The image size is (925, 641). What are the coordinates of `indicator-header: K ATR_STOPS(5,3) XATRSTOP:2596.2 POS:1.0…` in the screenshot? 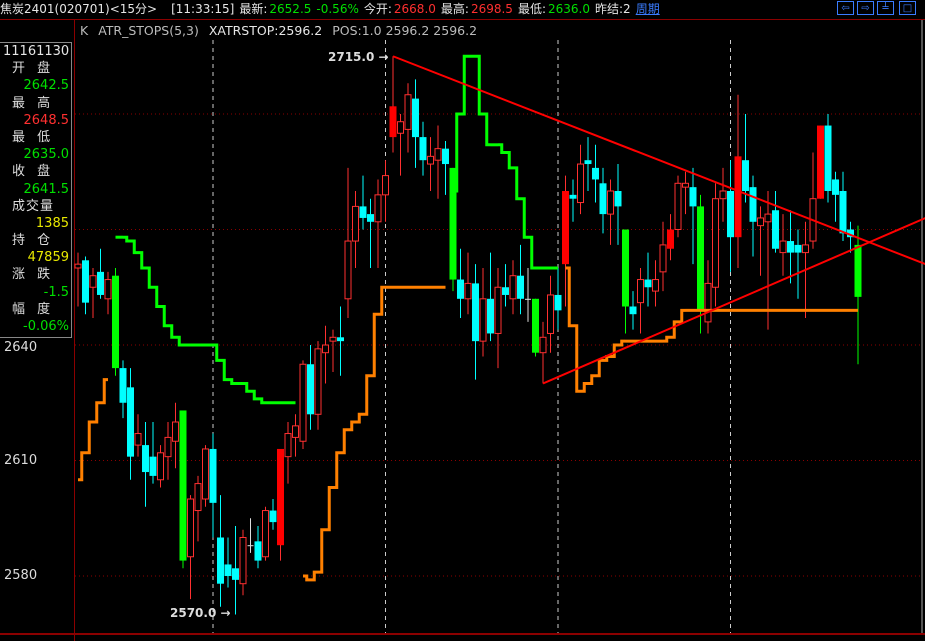 It's located at (281, 30).